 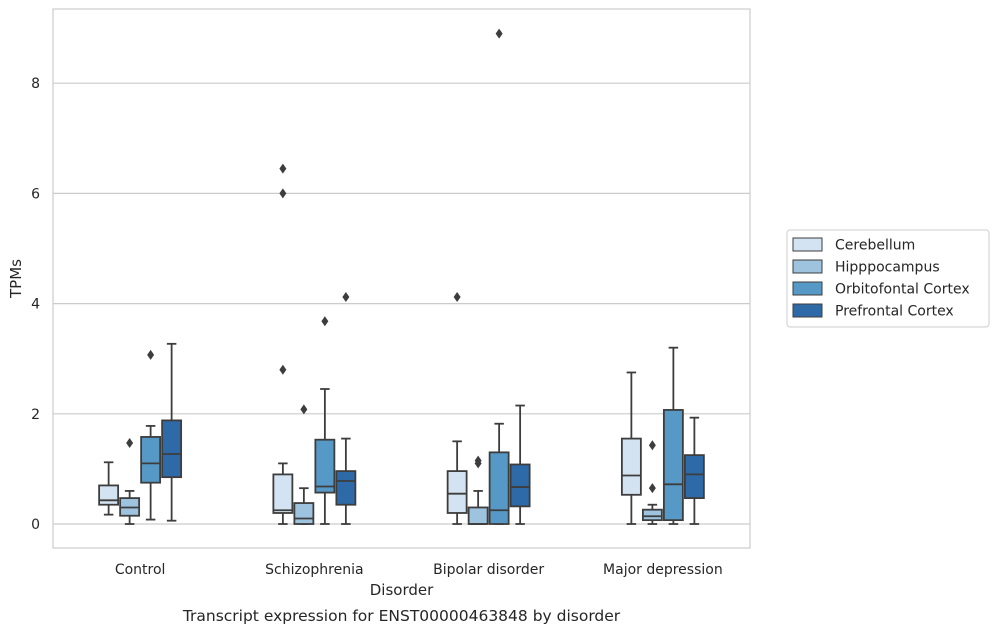 What do you see at coordinates (402, 590) in the screenshot?
I see `x-axis-title: Disorder` at bounding box center [402, 590].